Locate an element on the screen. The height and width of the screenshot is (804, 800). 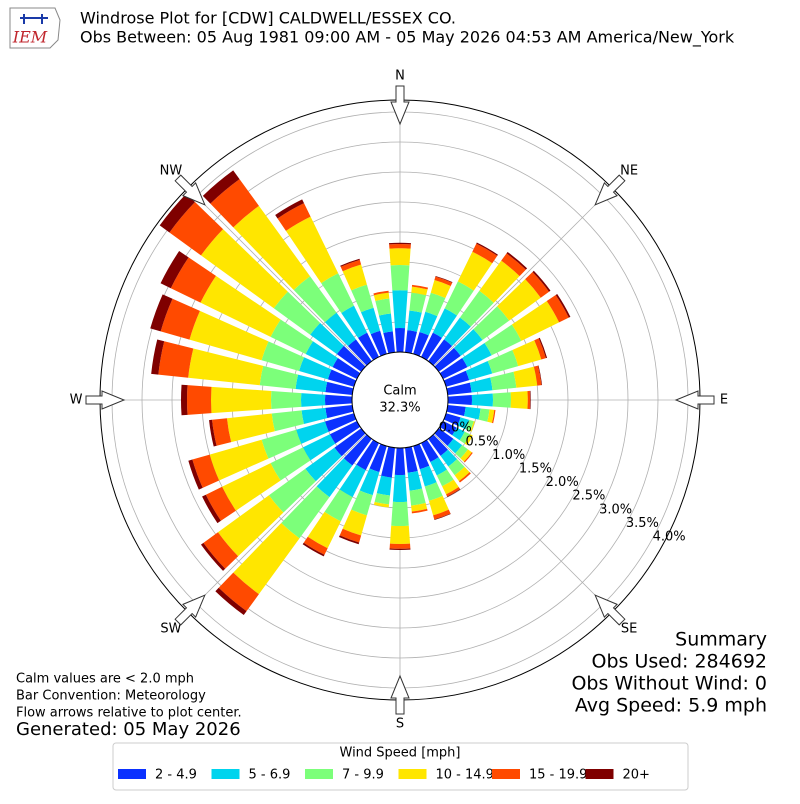
flow-arrow is located at coordinates (610, 190).